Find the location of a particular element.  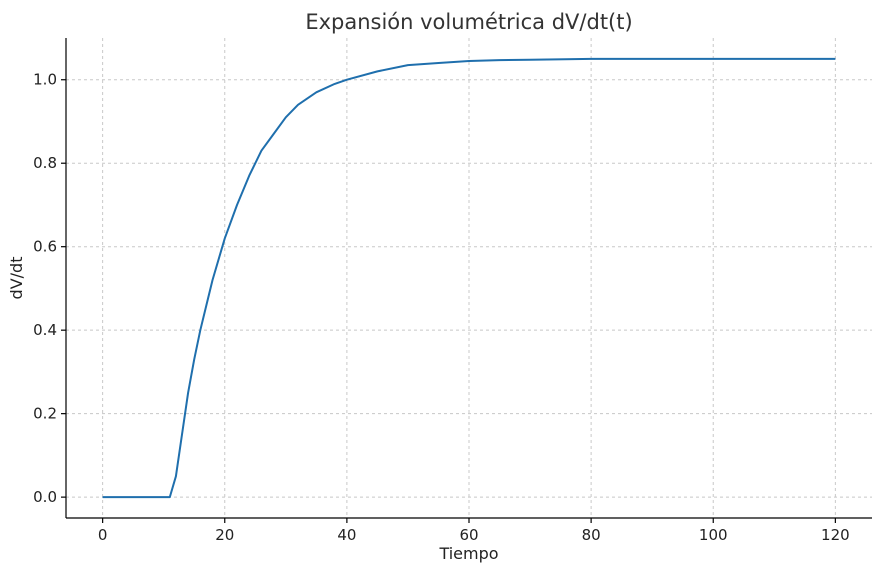

y-axis-label: dV/dt is located at coordinates (16, 278).